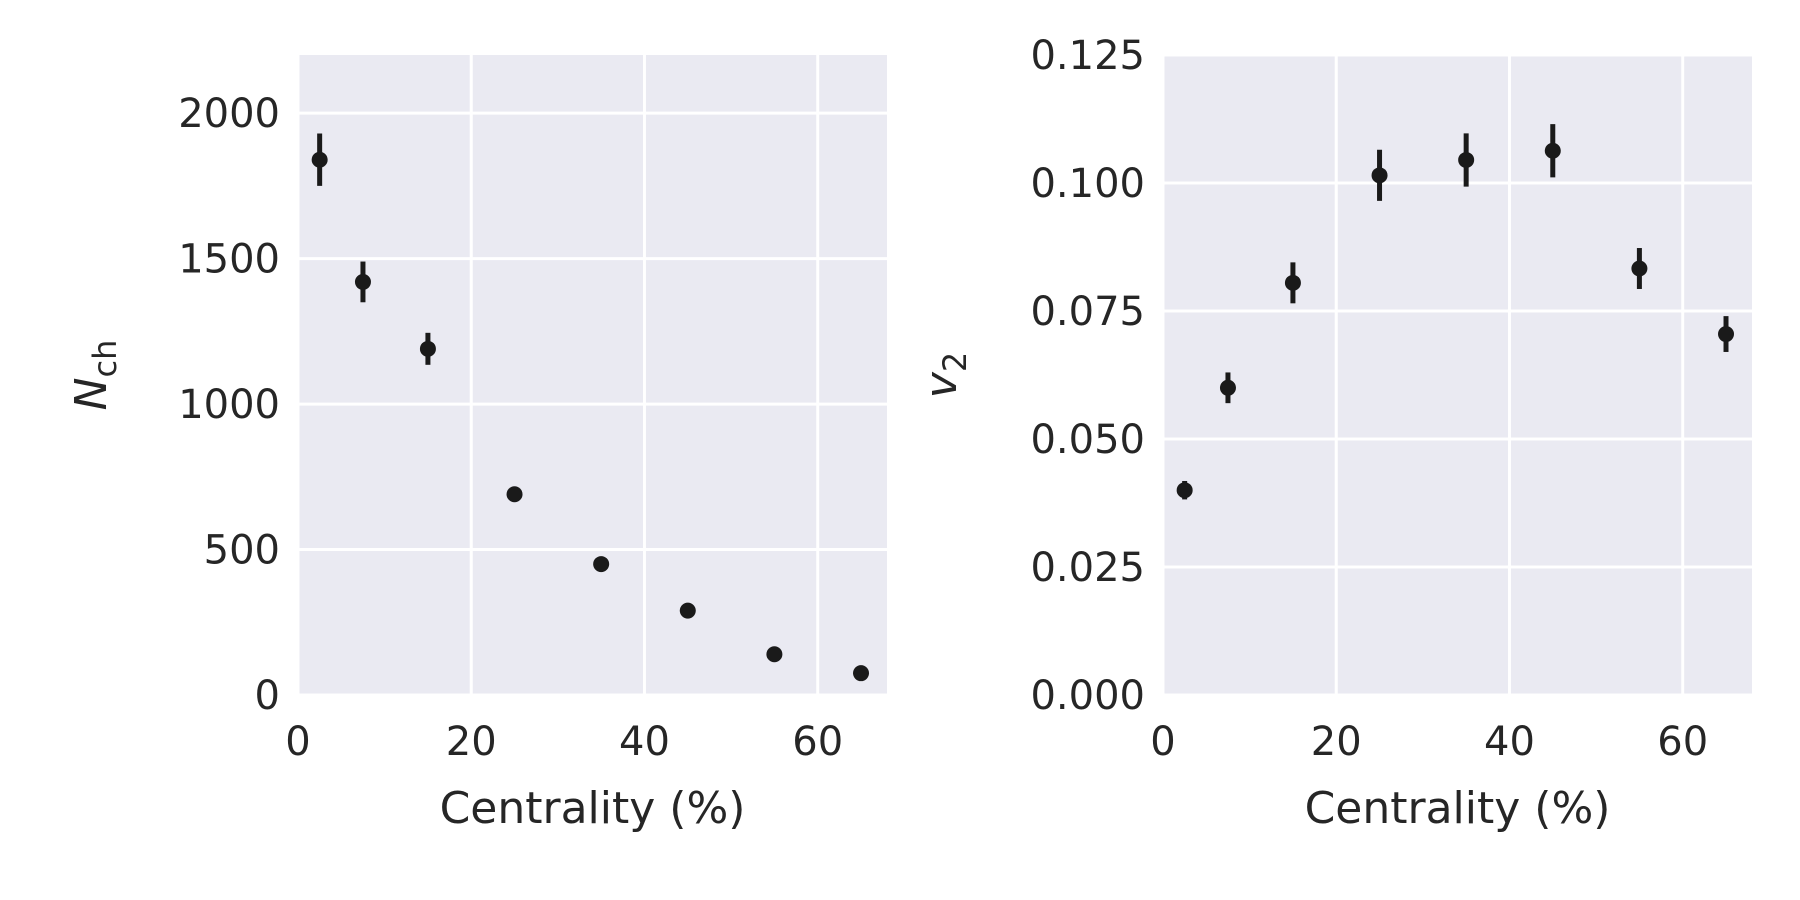 The image size is (1800, 900). What do you see at coordinates (1087, 568) in the screenshot?
I see `y-tick-label: 0.025` at bounding box center [1087, 568].